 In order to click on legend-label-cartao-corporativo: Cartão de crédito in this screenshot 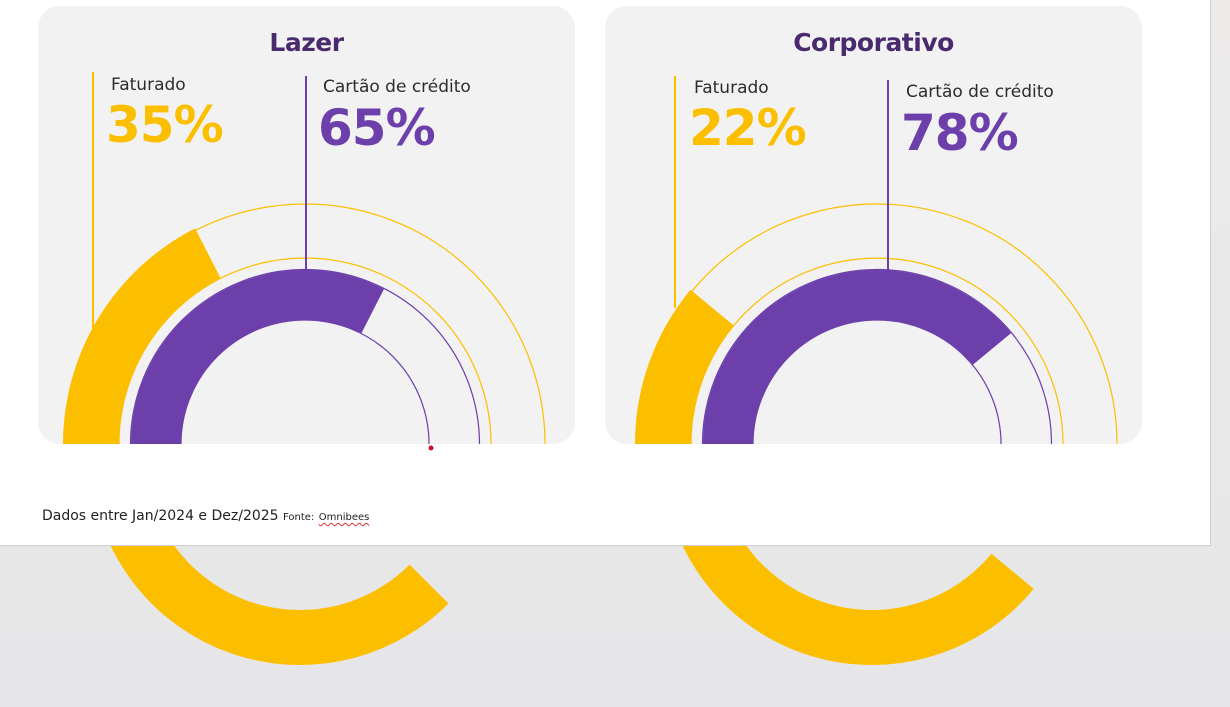, I will do `click(980, 92)`.